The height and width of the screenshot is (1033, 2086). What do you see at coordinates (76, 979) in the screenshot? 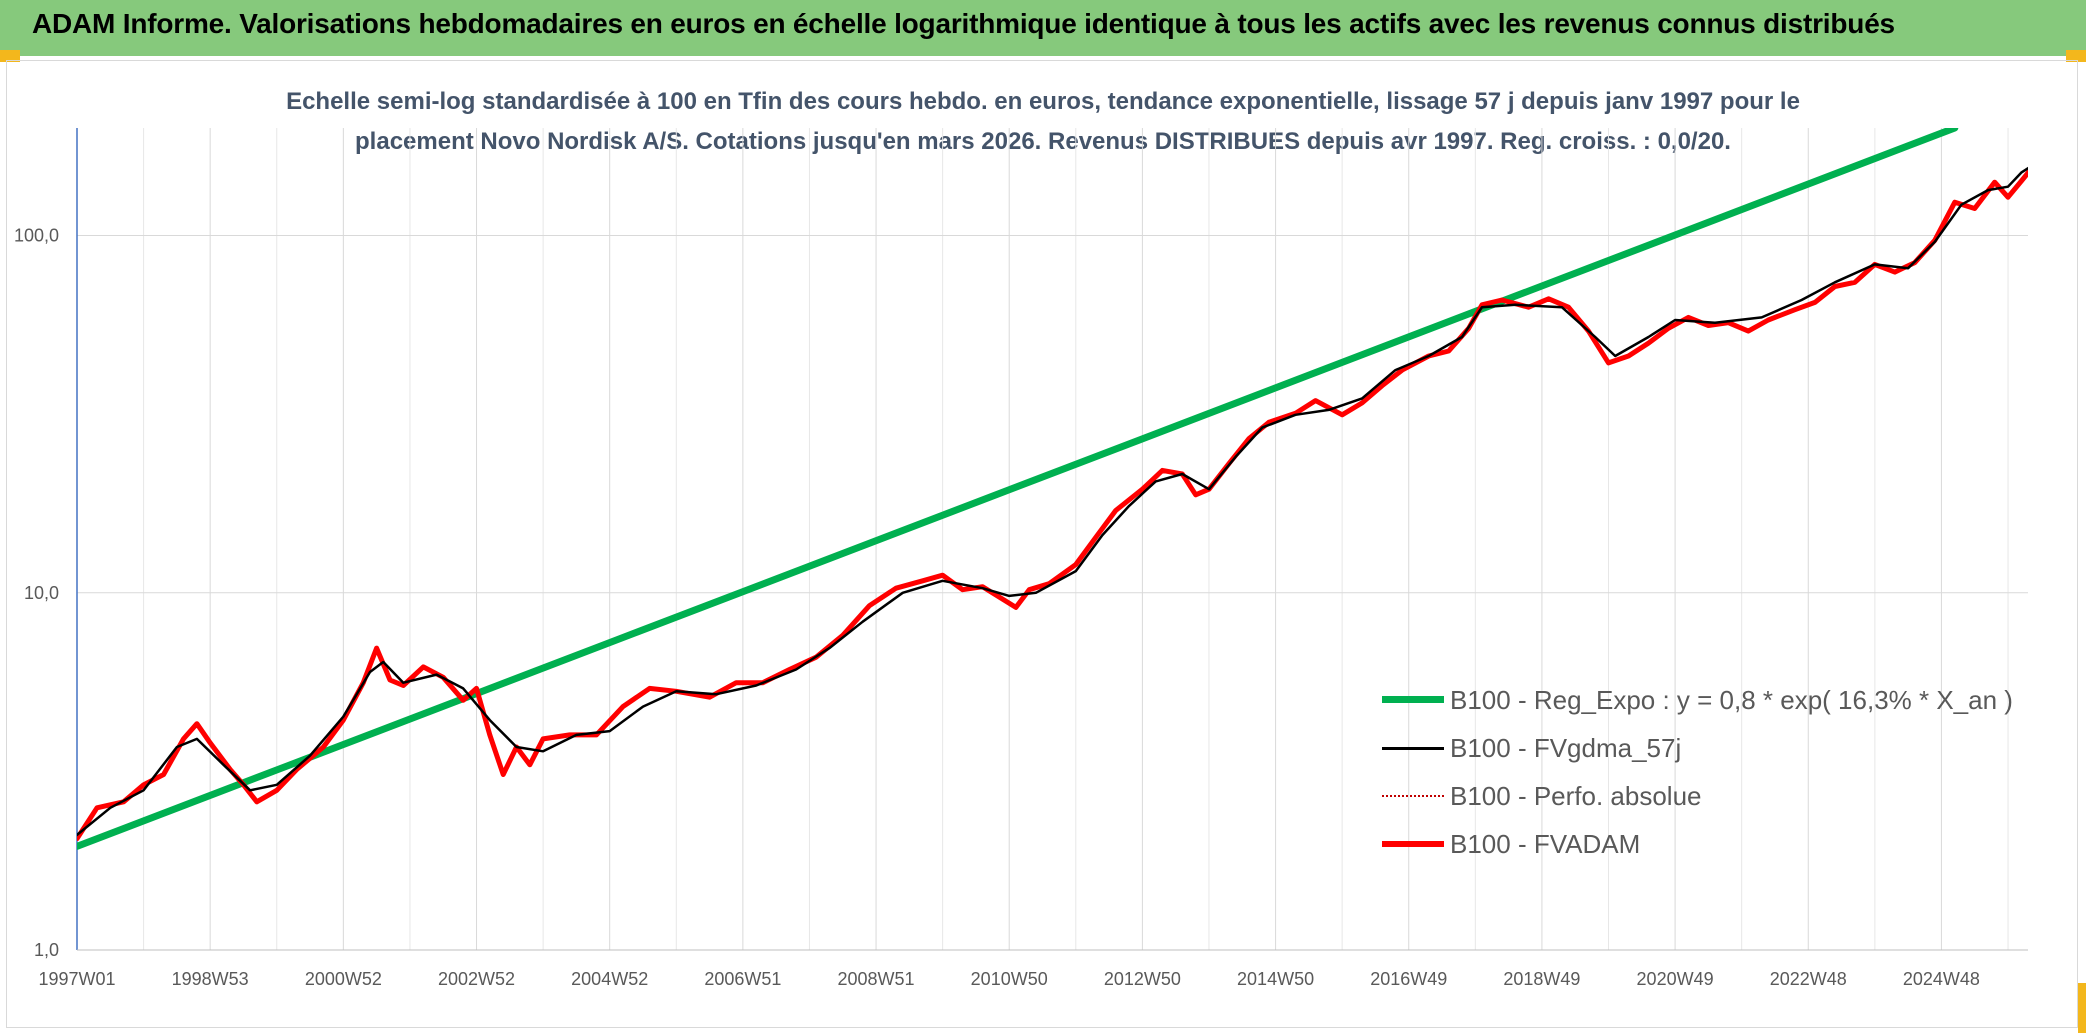
I see `x-tick-label: 1997W01` at bounding box center [76, 979].